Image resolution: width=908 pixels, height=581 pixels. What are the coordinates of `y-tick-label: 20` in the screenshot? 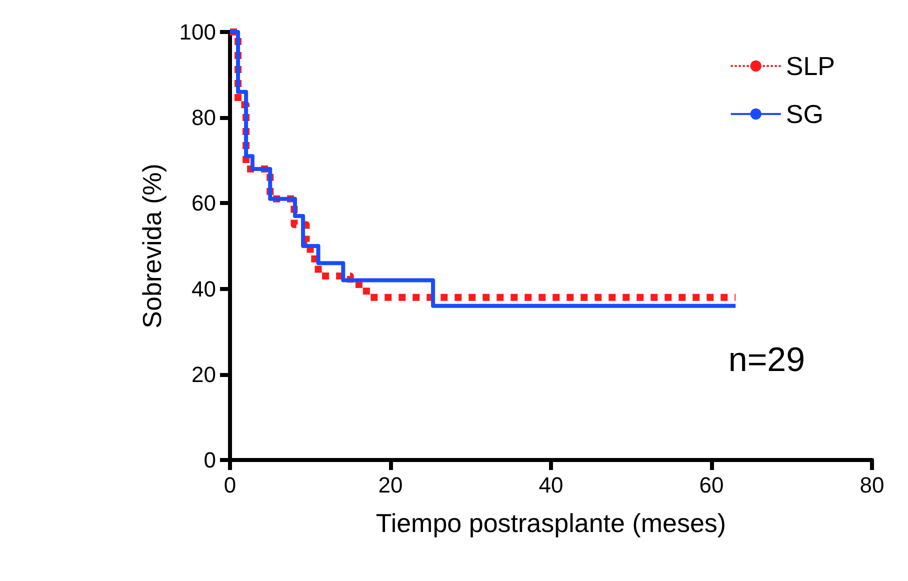 It's located at (204, 374).